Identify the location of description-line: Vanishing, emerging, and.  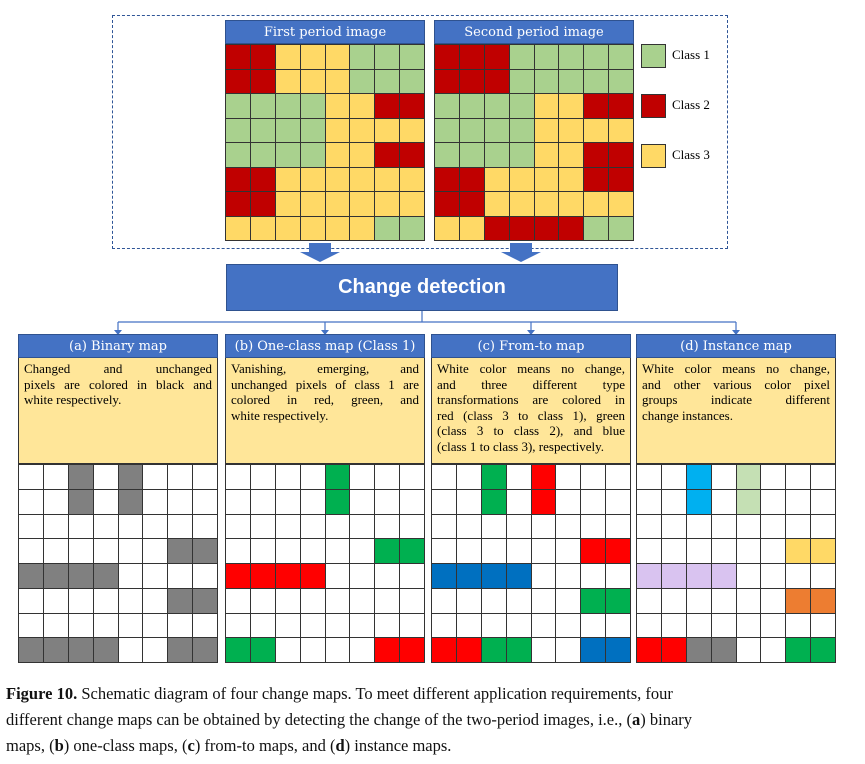
(325, 368).